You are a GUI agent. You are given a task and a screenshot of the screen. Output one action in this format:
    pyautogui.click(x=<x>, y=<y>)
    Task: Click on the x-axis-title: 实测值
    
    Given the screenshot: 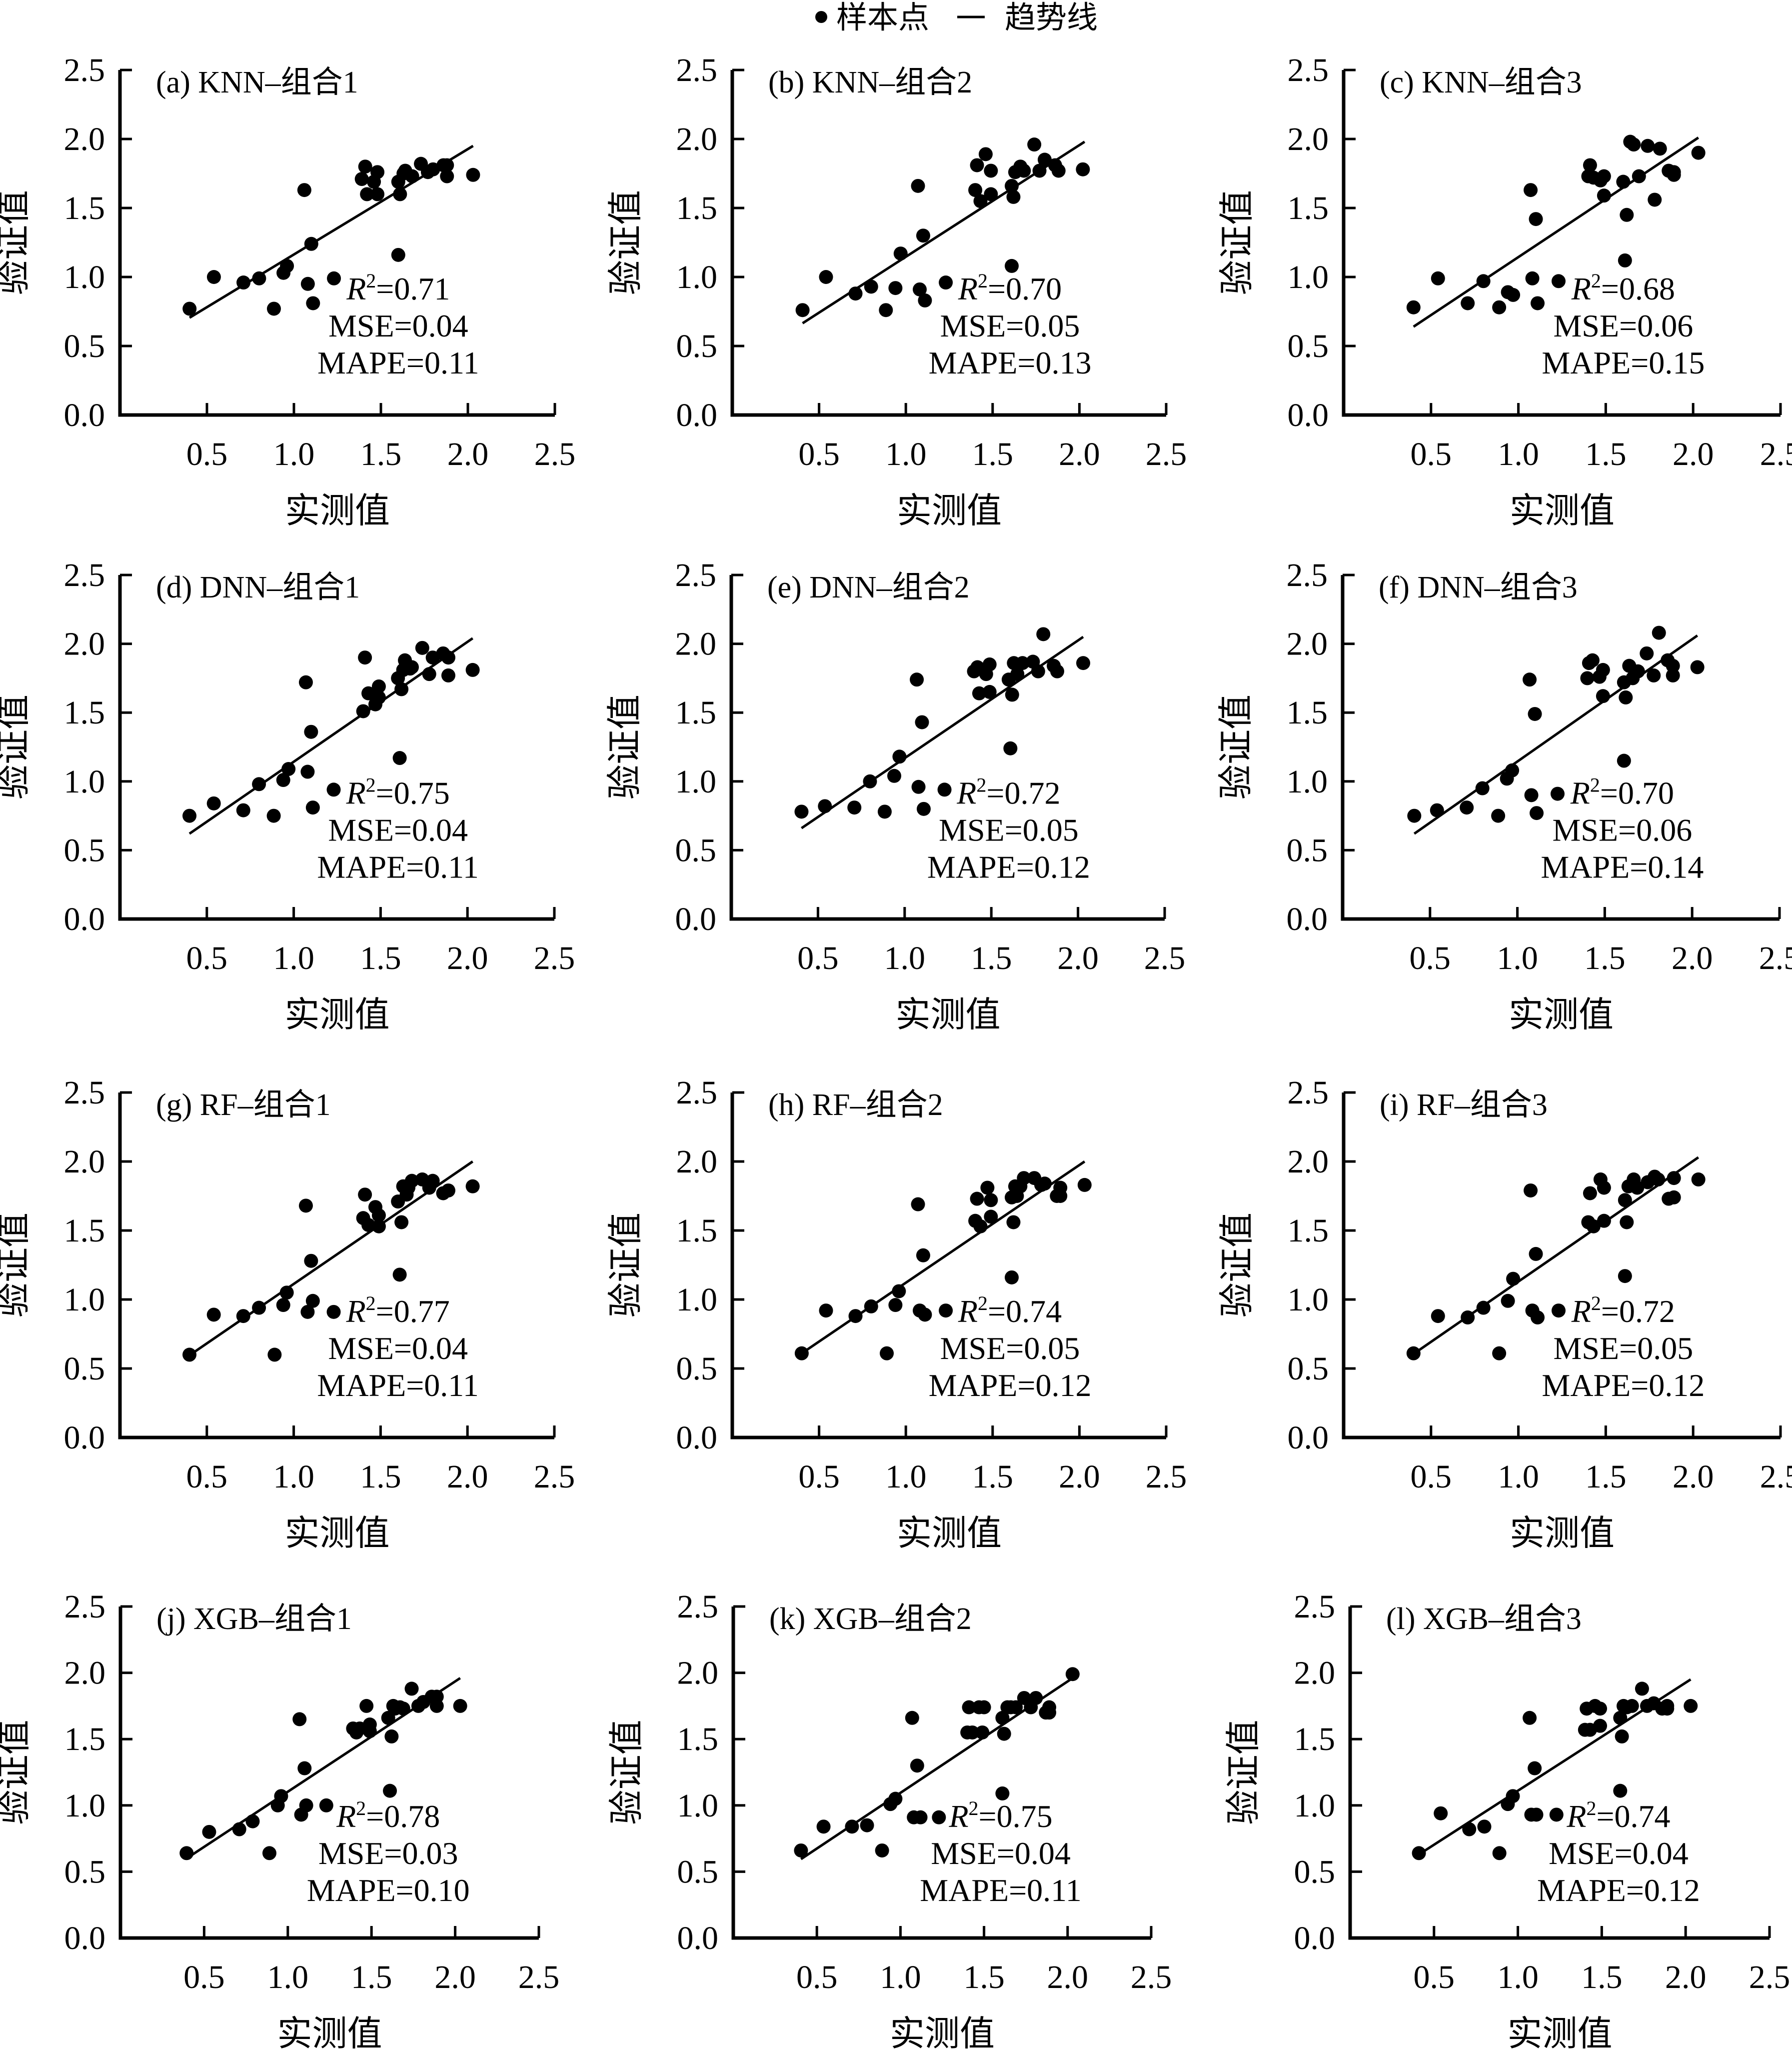 What is the action you would take?
    pyautogui.click(x=1561, y=1015)
    